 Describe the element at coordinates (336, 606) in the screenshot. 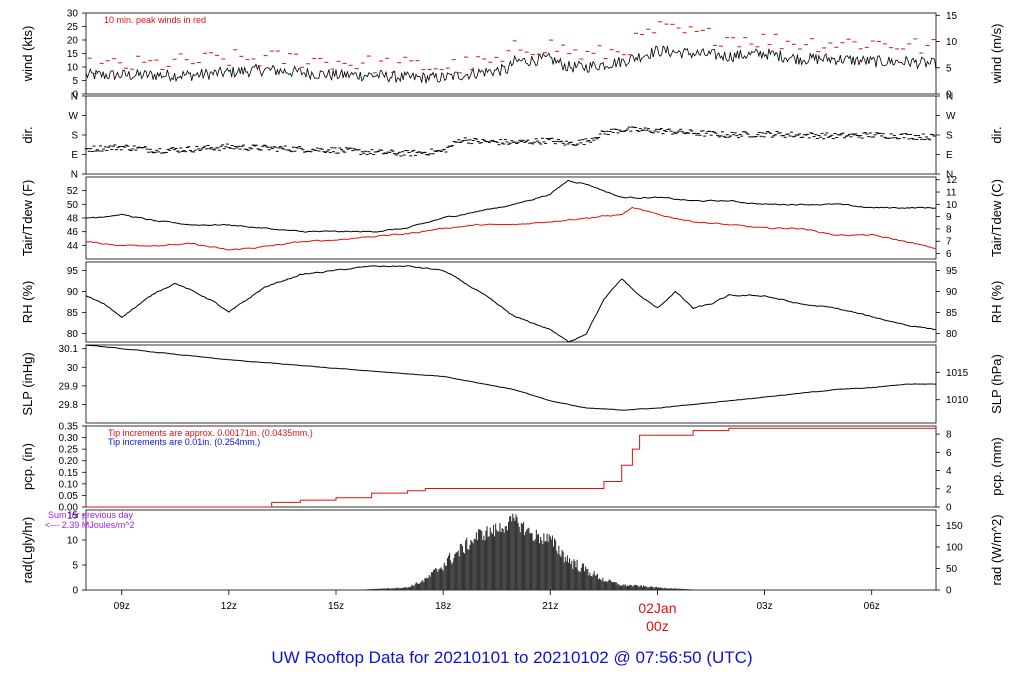

I see `x-tick-label: 15z` at that location.